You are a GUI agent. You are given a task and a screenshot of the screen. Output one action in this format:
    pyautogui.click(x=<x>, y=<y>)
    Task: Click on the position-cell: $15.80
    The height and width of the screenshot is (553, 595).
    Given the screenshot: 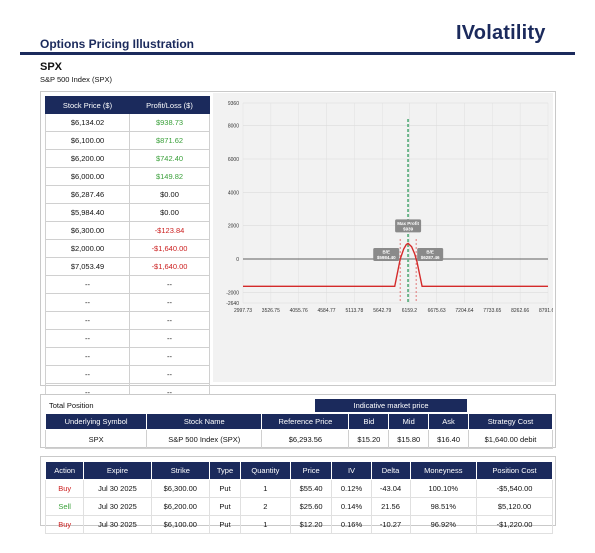 What is the action you would take?
    pyautogui.click(x=409, y=439)
    